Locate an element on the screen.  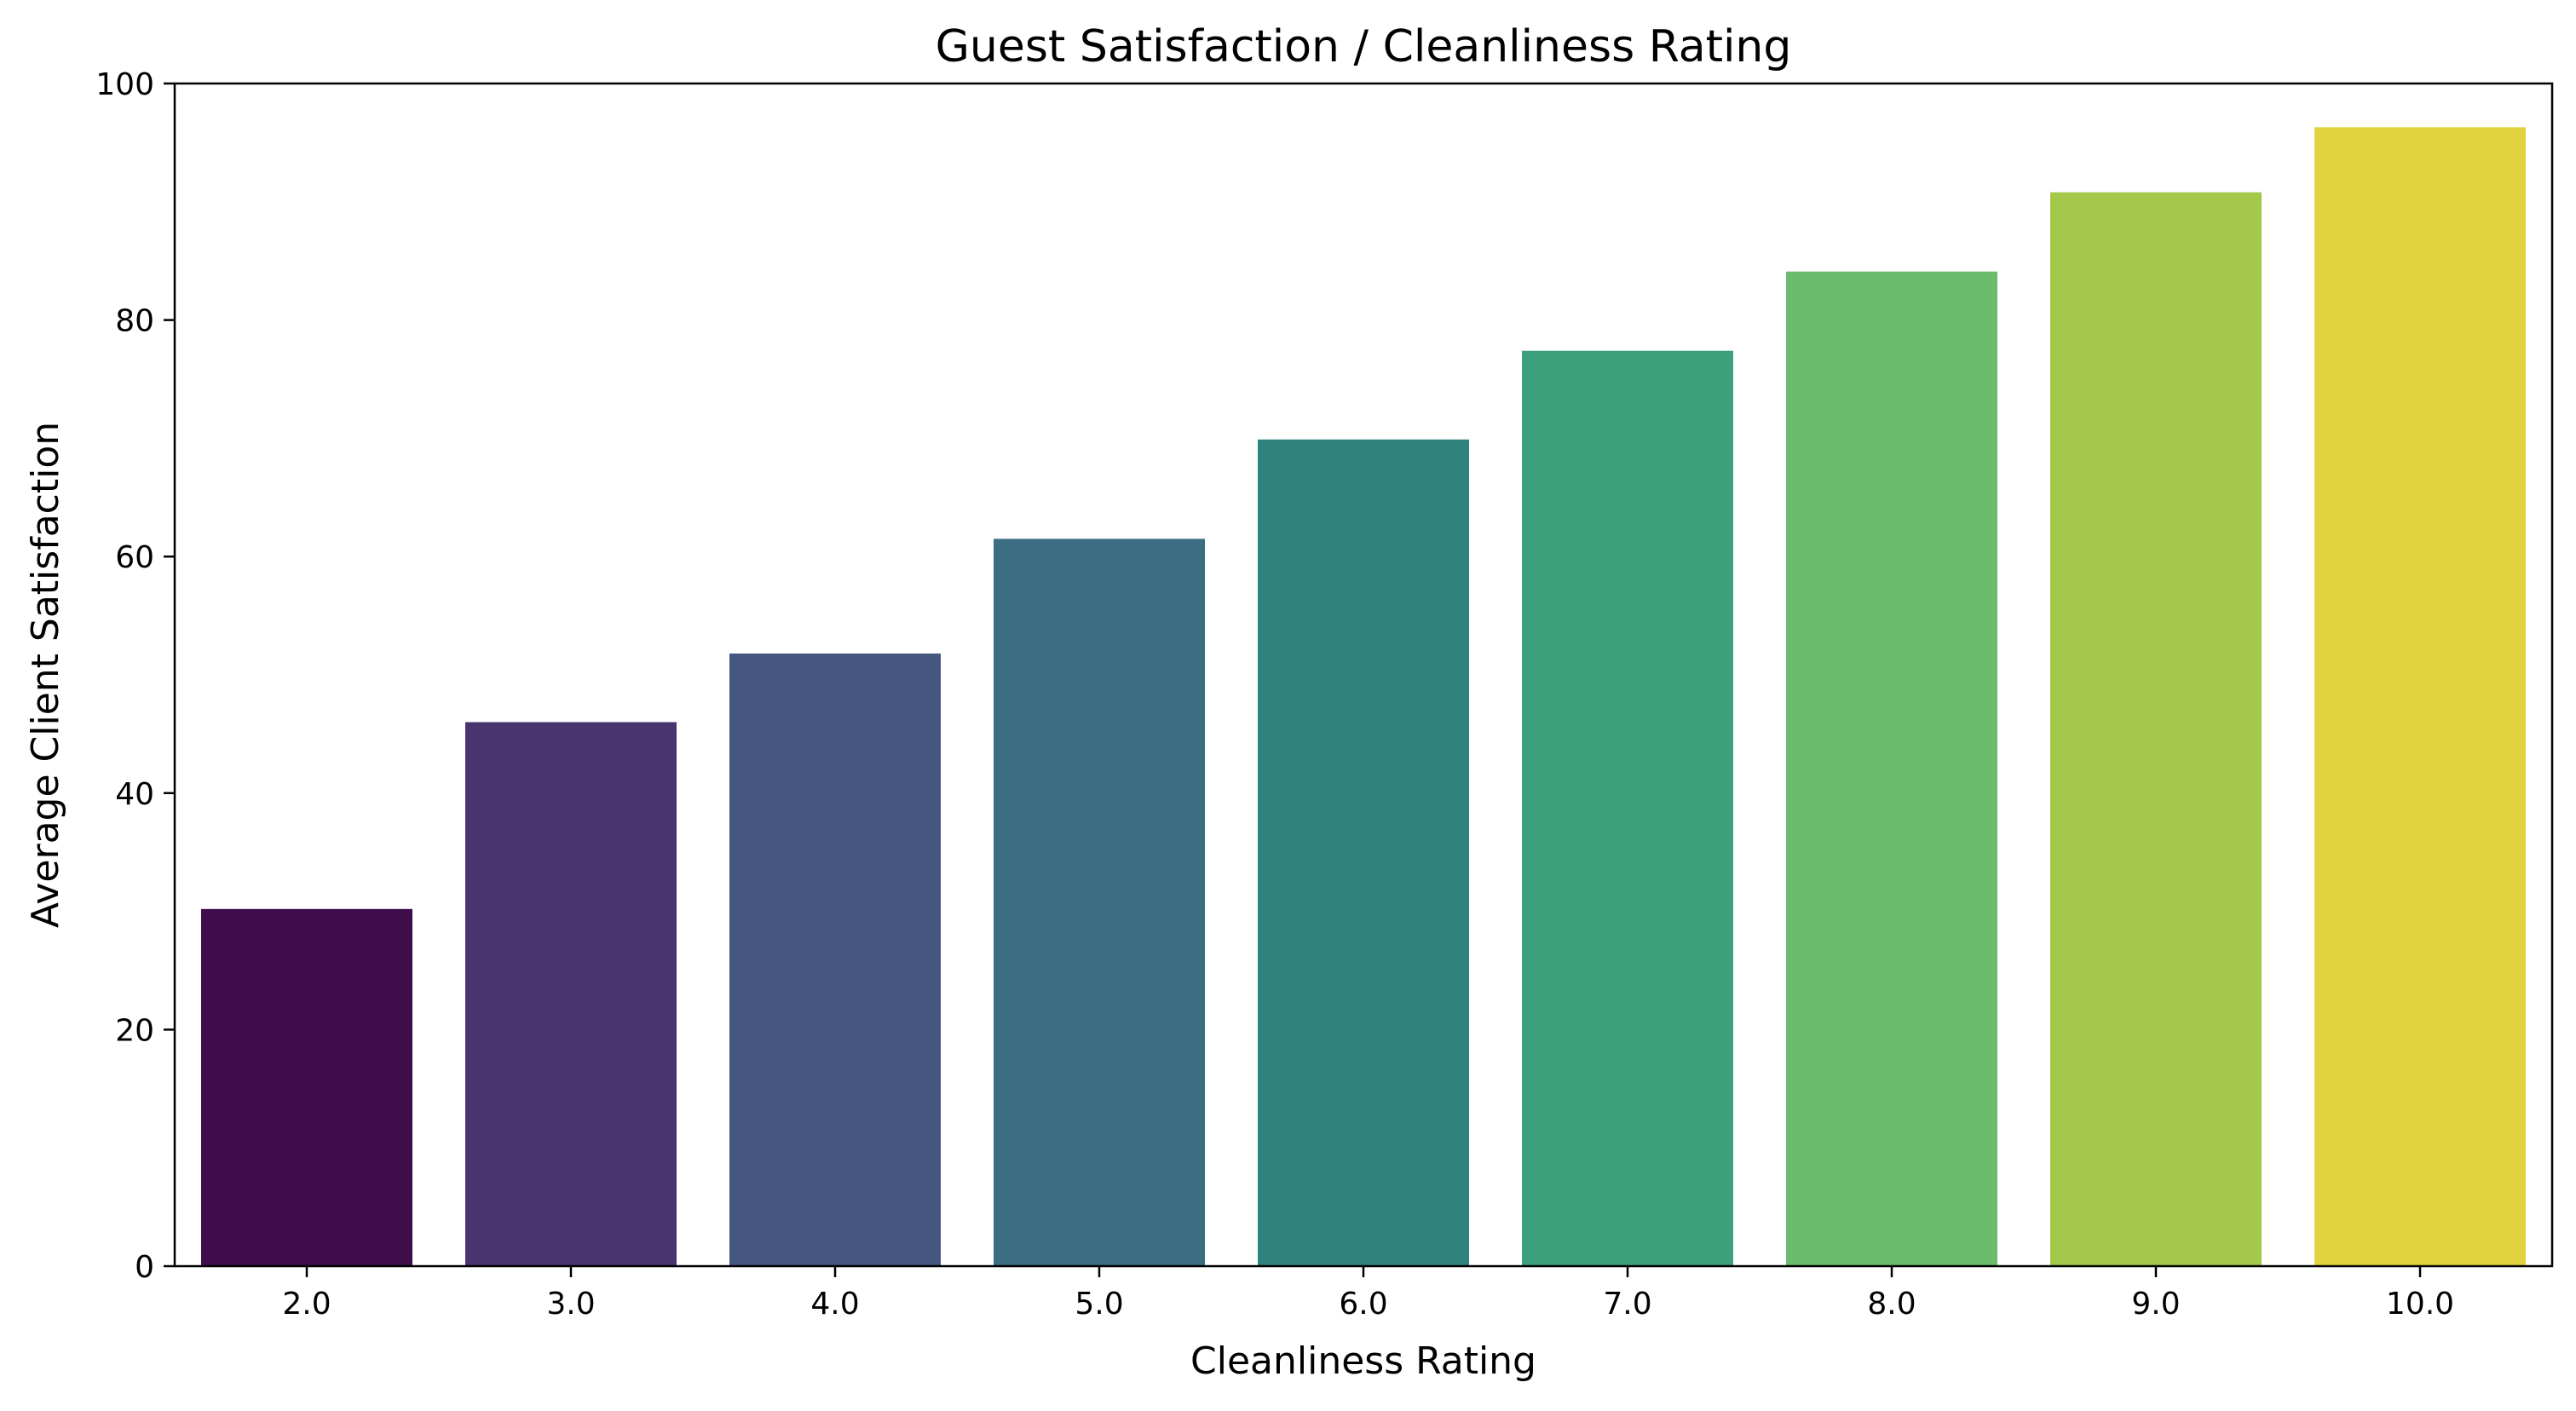
x-tick-label: 2.0 is located at coordinates (306, 1304).